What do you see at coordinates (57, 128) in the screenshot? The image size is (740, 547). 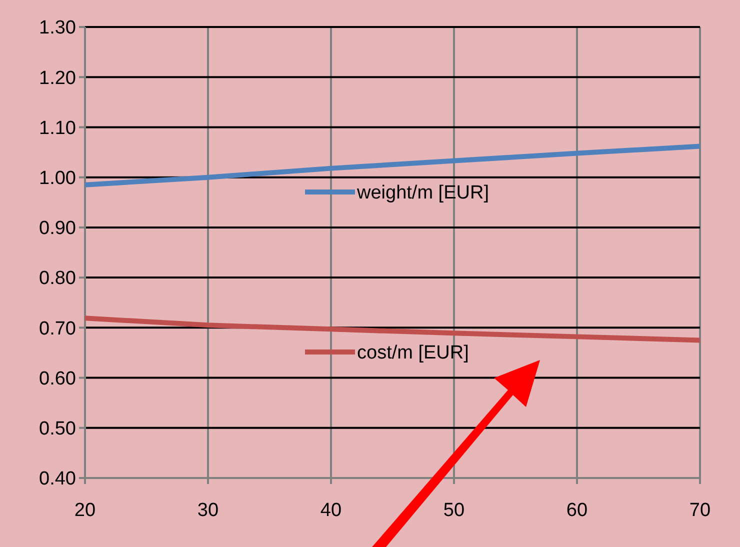 I see `y-tick-label: 1.10` at bounding box center [57, 128].